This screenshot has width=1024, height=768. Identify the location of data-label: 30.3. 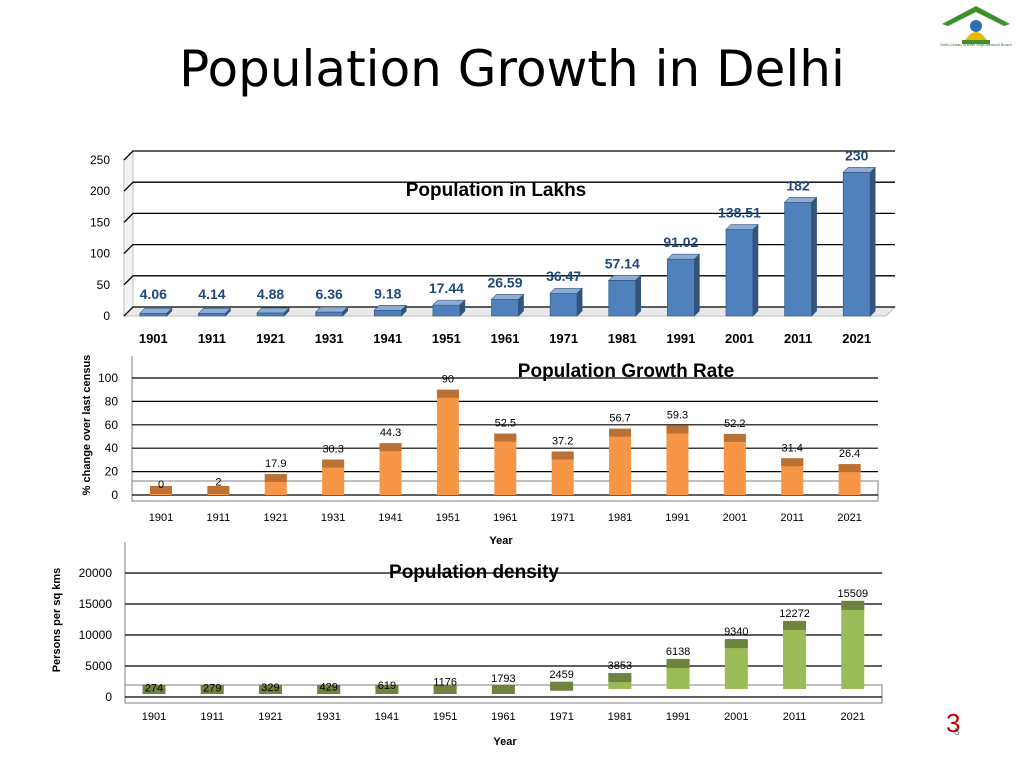
(332, 450).